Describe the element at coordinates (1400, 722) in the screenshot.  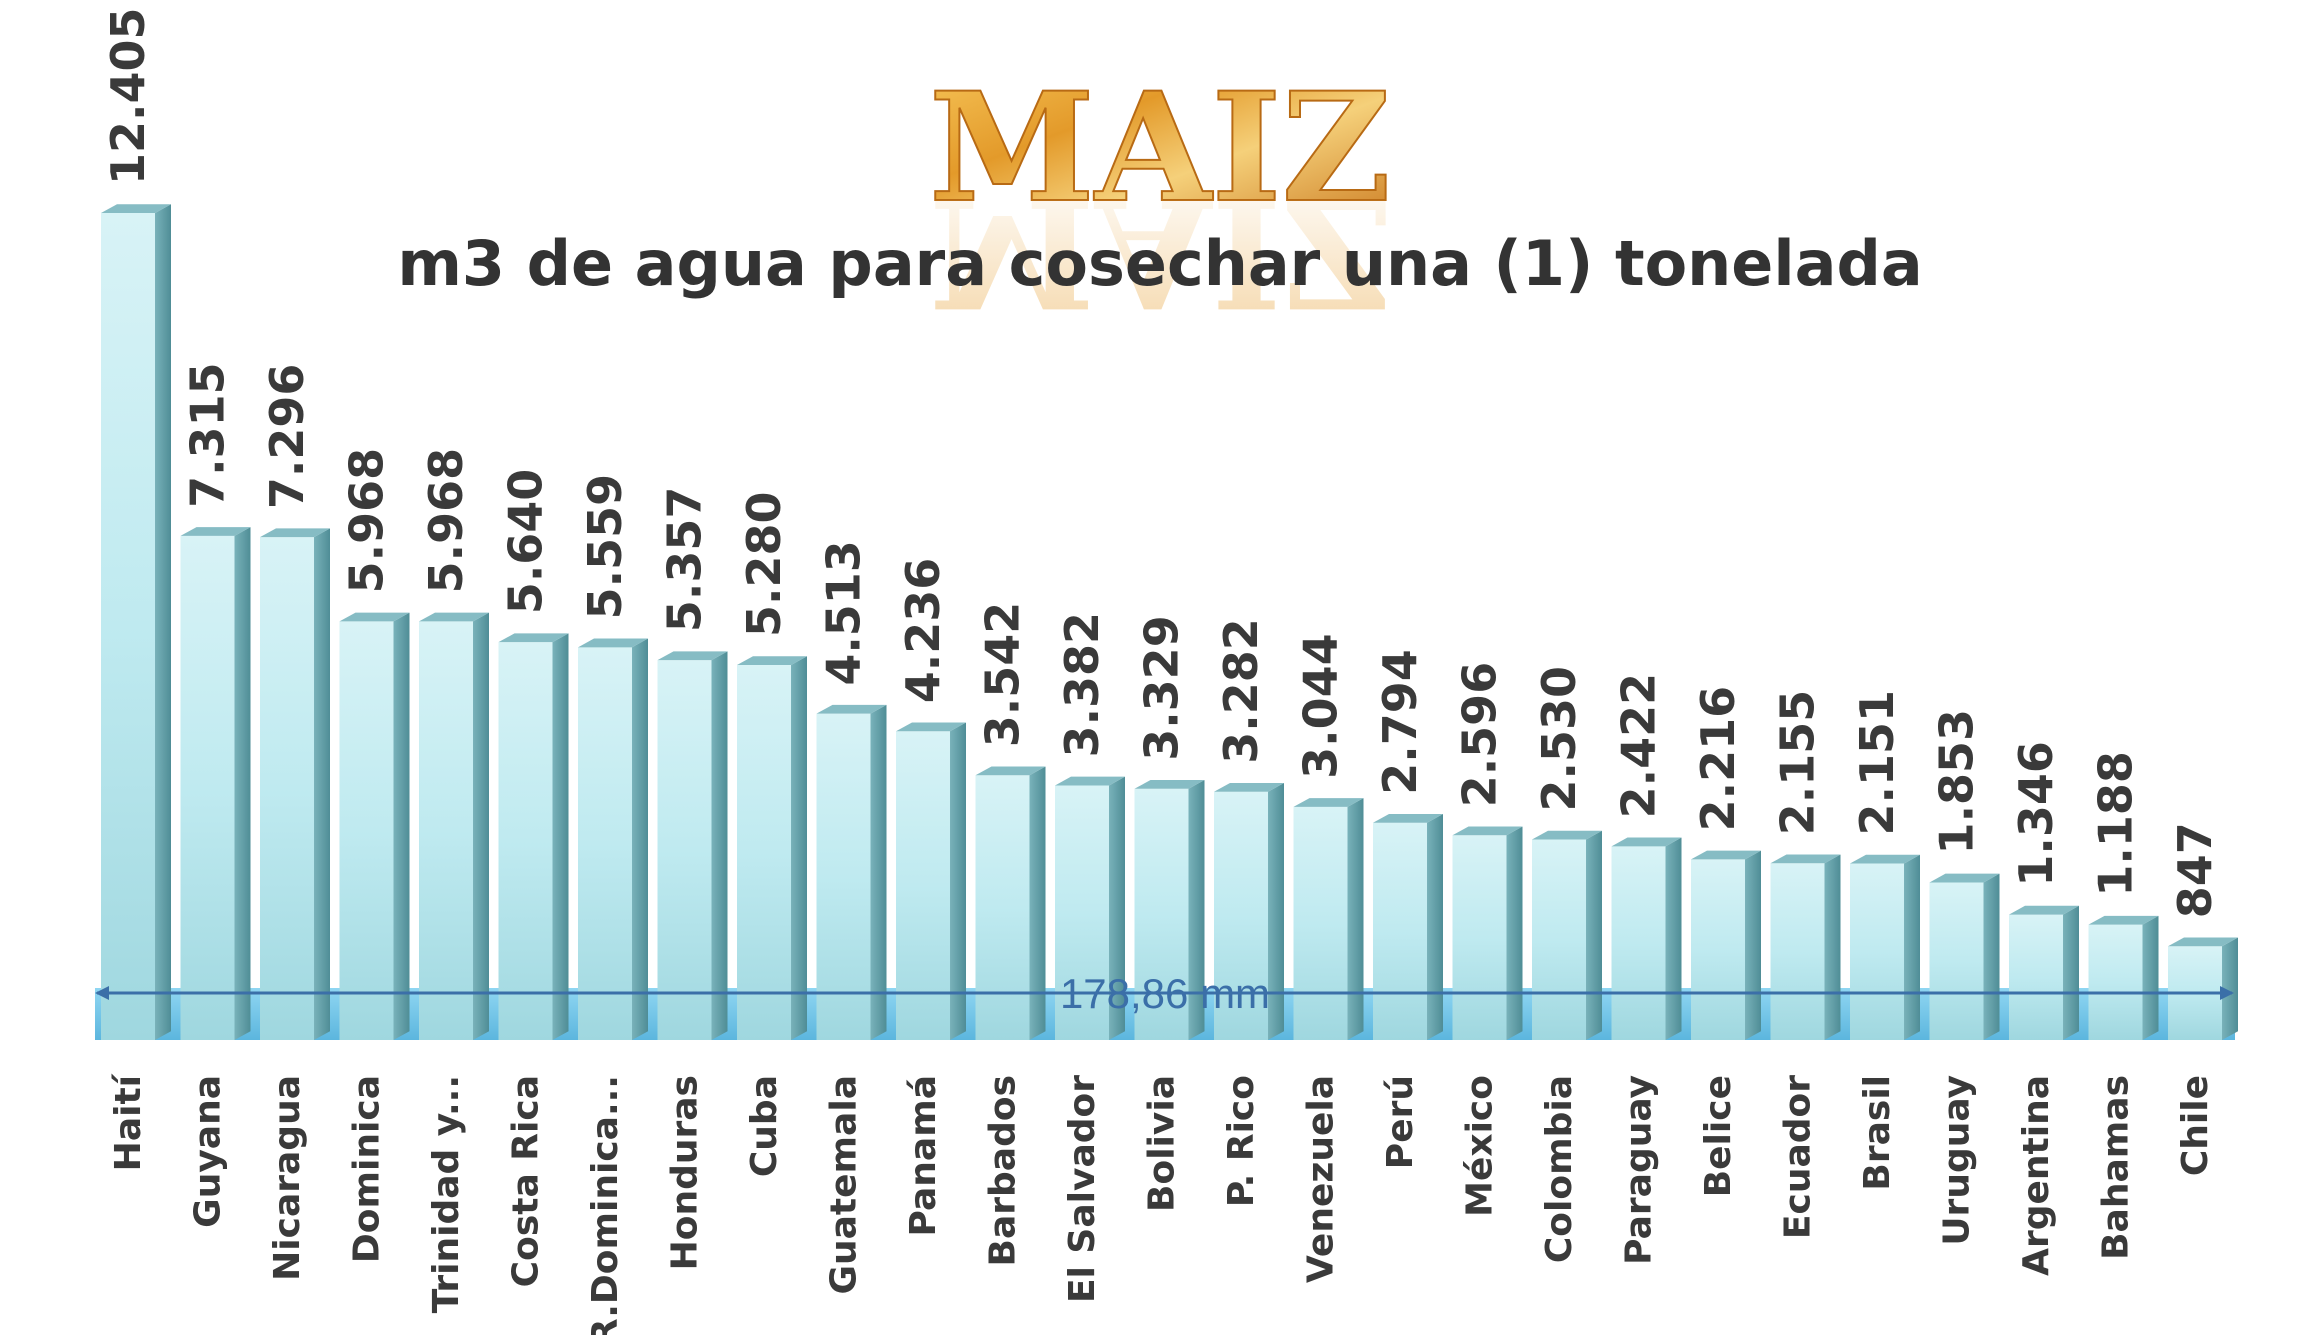
I see `value-label: 2.794` at that location.